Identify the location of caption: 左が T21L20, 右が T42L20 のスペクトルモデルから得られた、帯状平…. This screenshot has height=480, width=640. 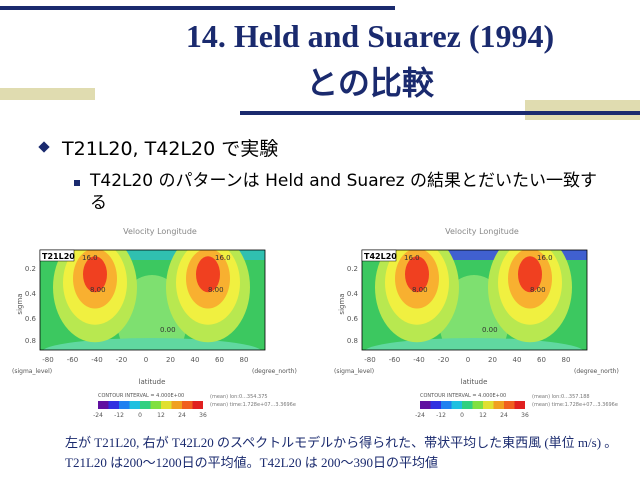
(341, 442).